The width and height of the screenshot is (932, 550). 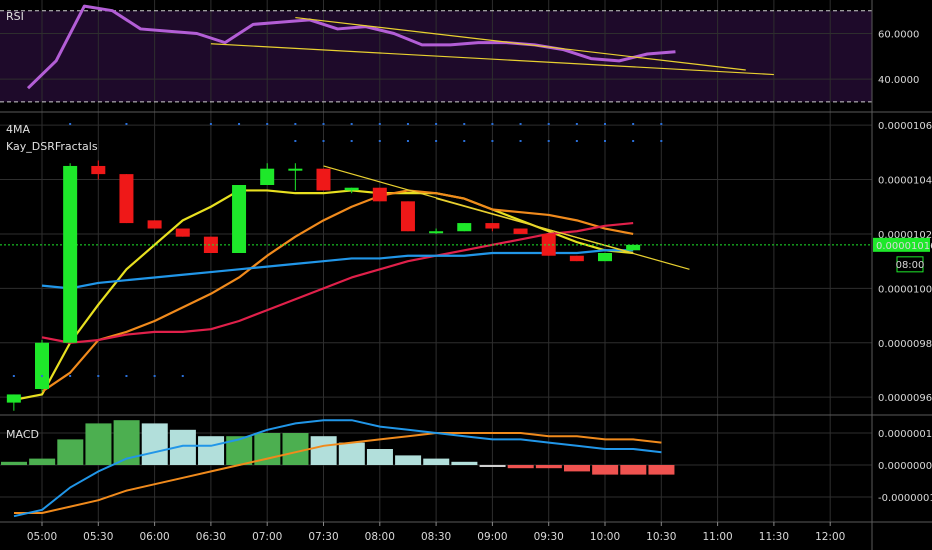 What do you see at coordinates (436, 537) in the screenshot?
I see `time-tick-label: 08:30` at bounding box center [436, 537].